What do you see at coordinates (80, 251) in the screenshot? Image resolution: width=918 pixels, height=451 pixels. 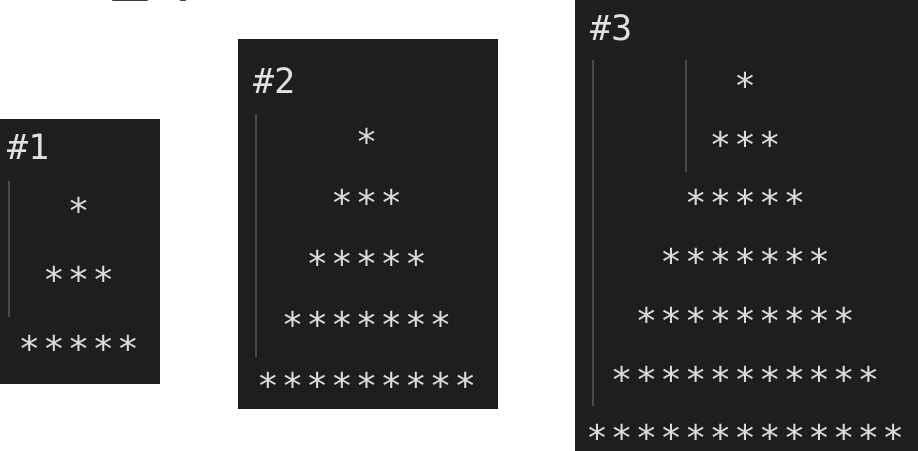 I see `terminal-panel-1: #1 * *** *****` at bounding box center [80, 251].